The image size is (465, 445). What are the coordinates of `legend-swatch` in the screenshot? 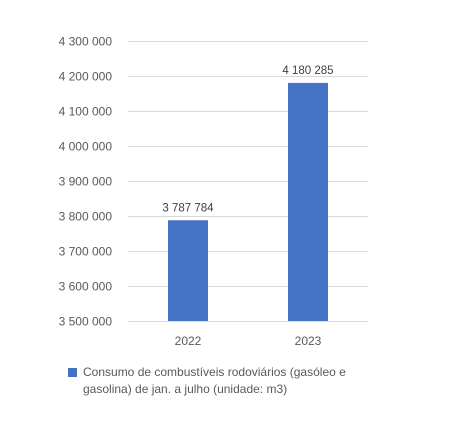 It's located at (72, 372).